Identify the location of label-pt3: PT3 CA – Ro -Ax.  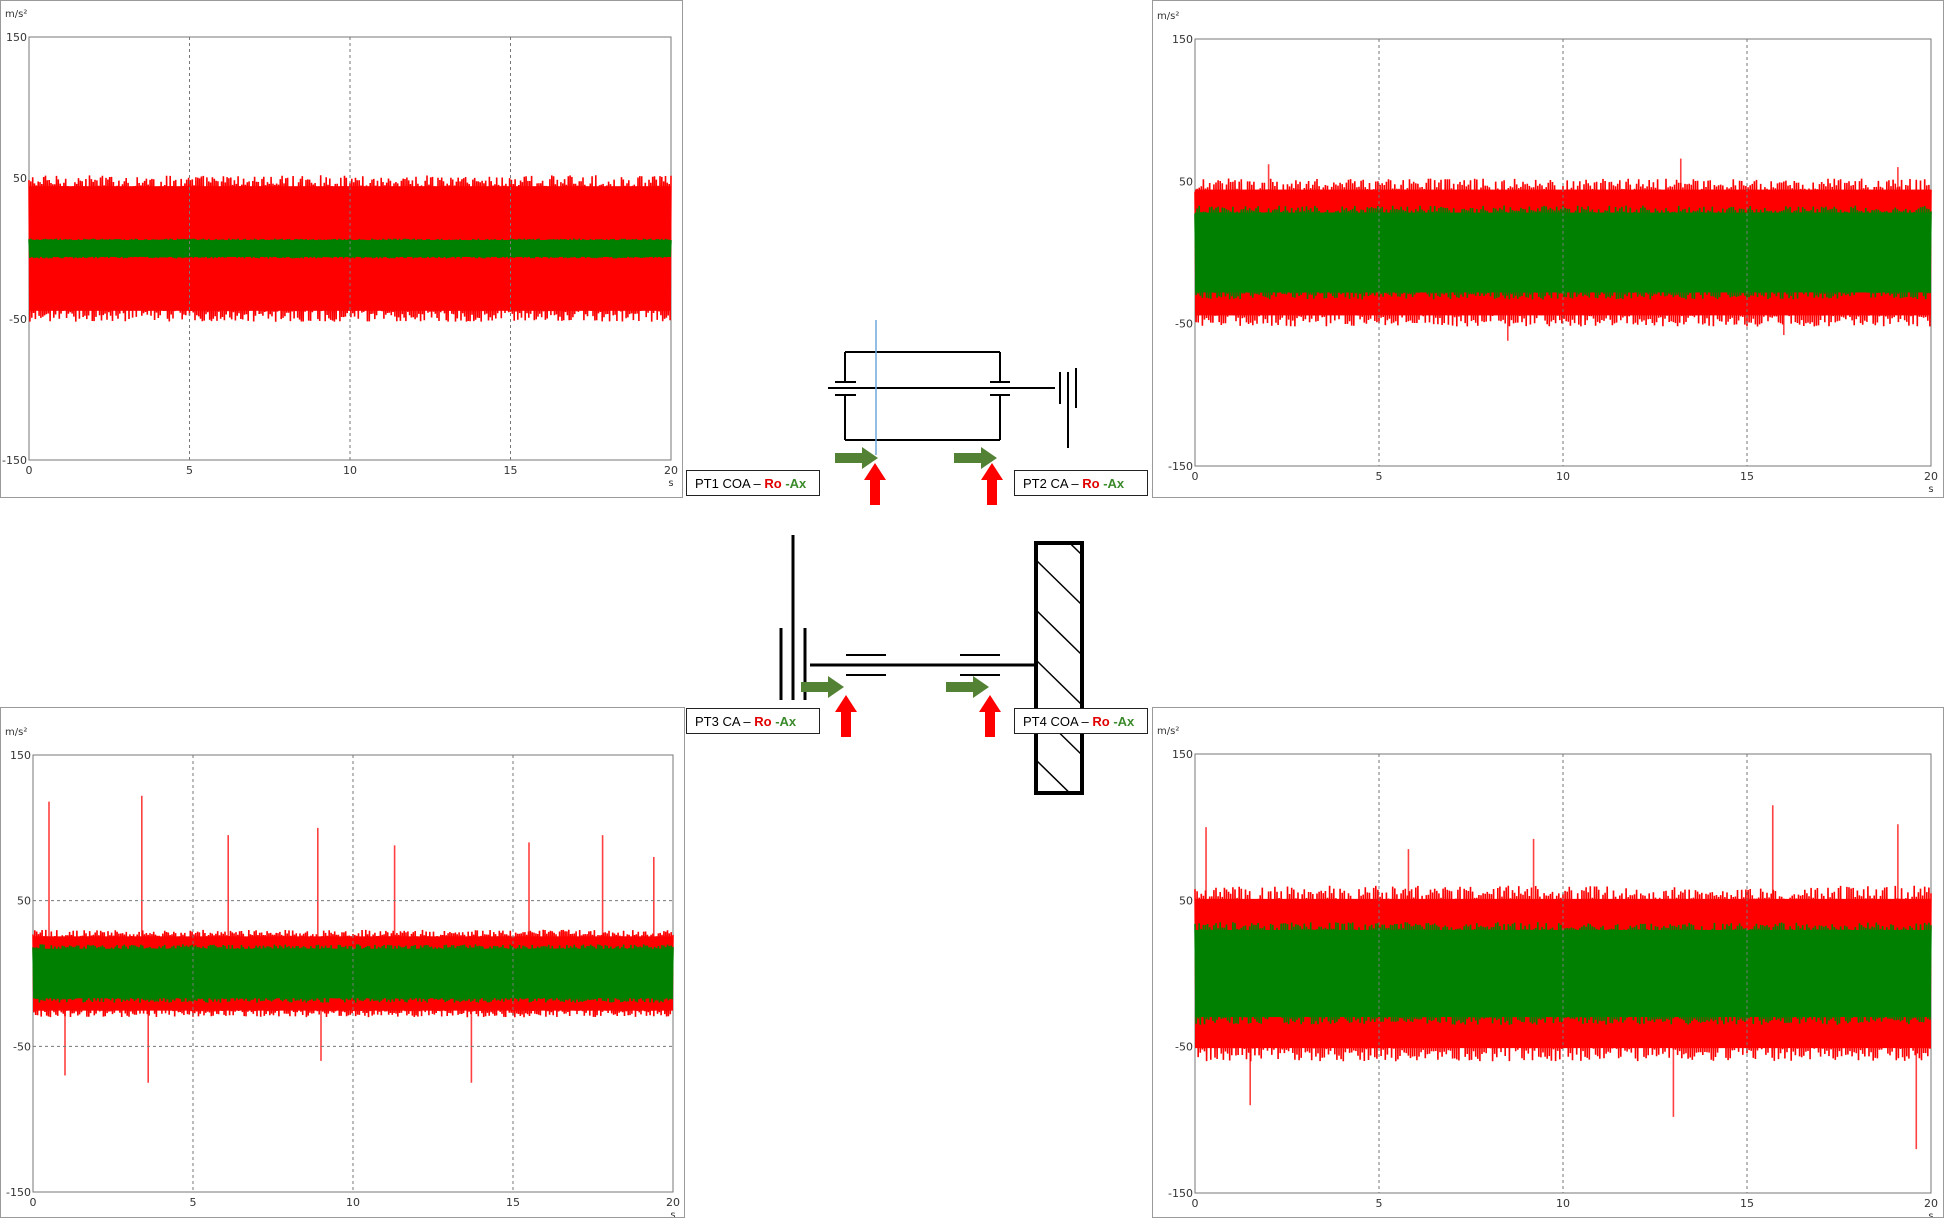
(753, 721).